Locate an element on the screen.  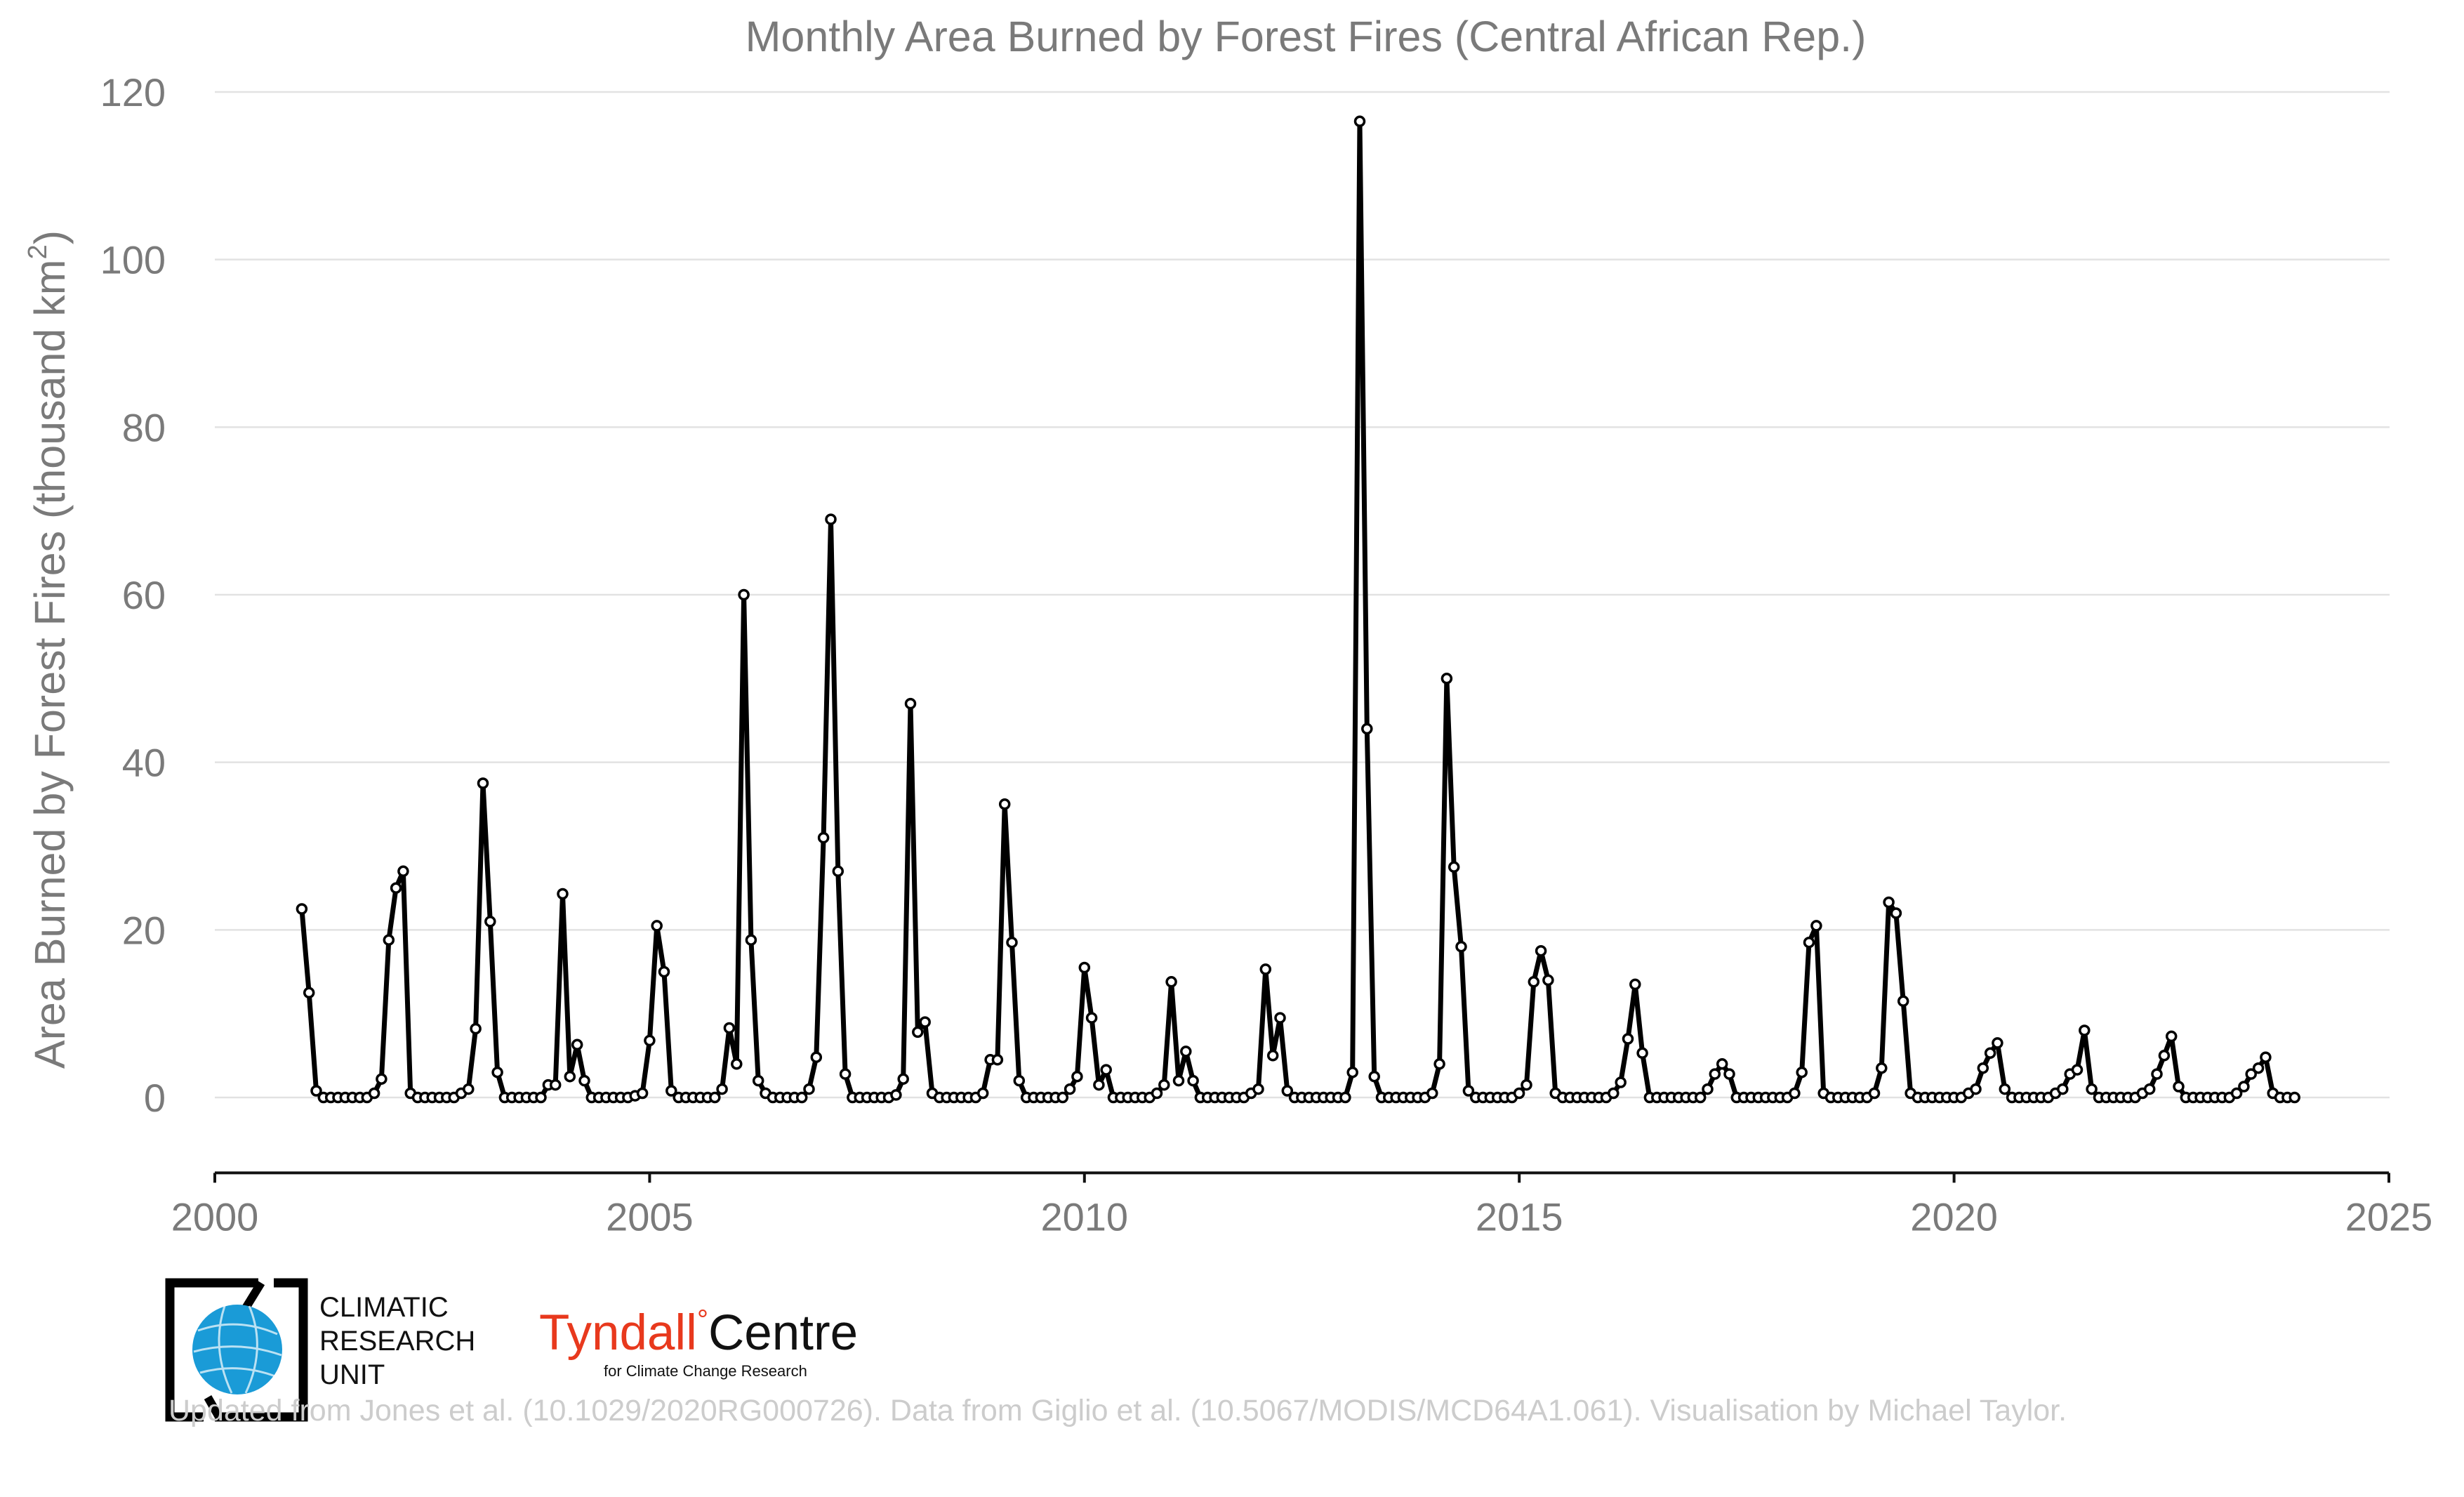
tyndall-subtitle: for Climate Change Research is located at coordinates (706, 1371).